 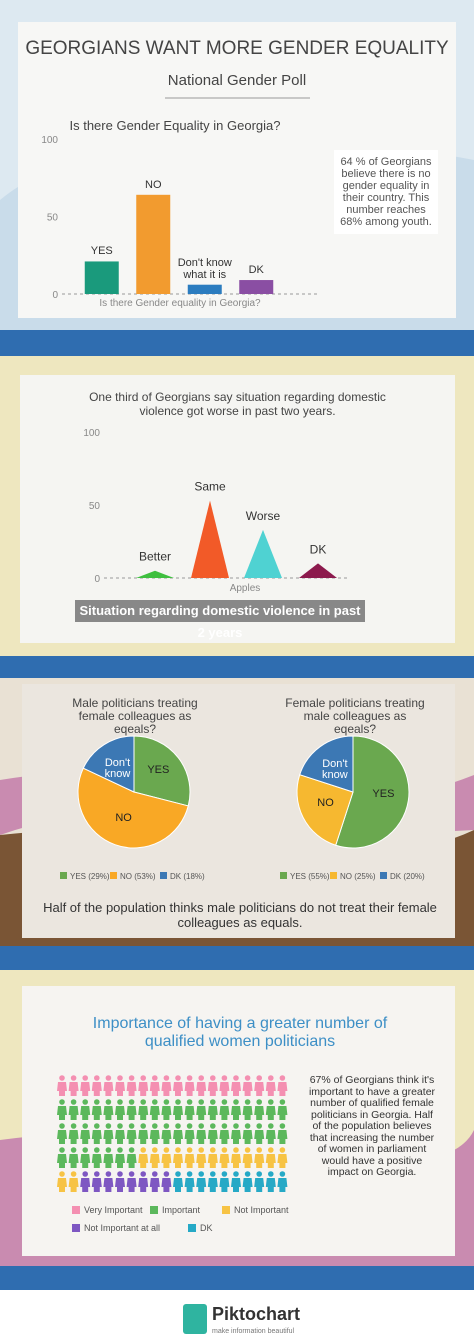 I want to click on peak, so click(x=318, y=570).